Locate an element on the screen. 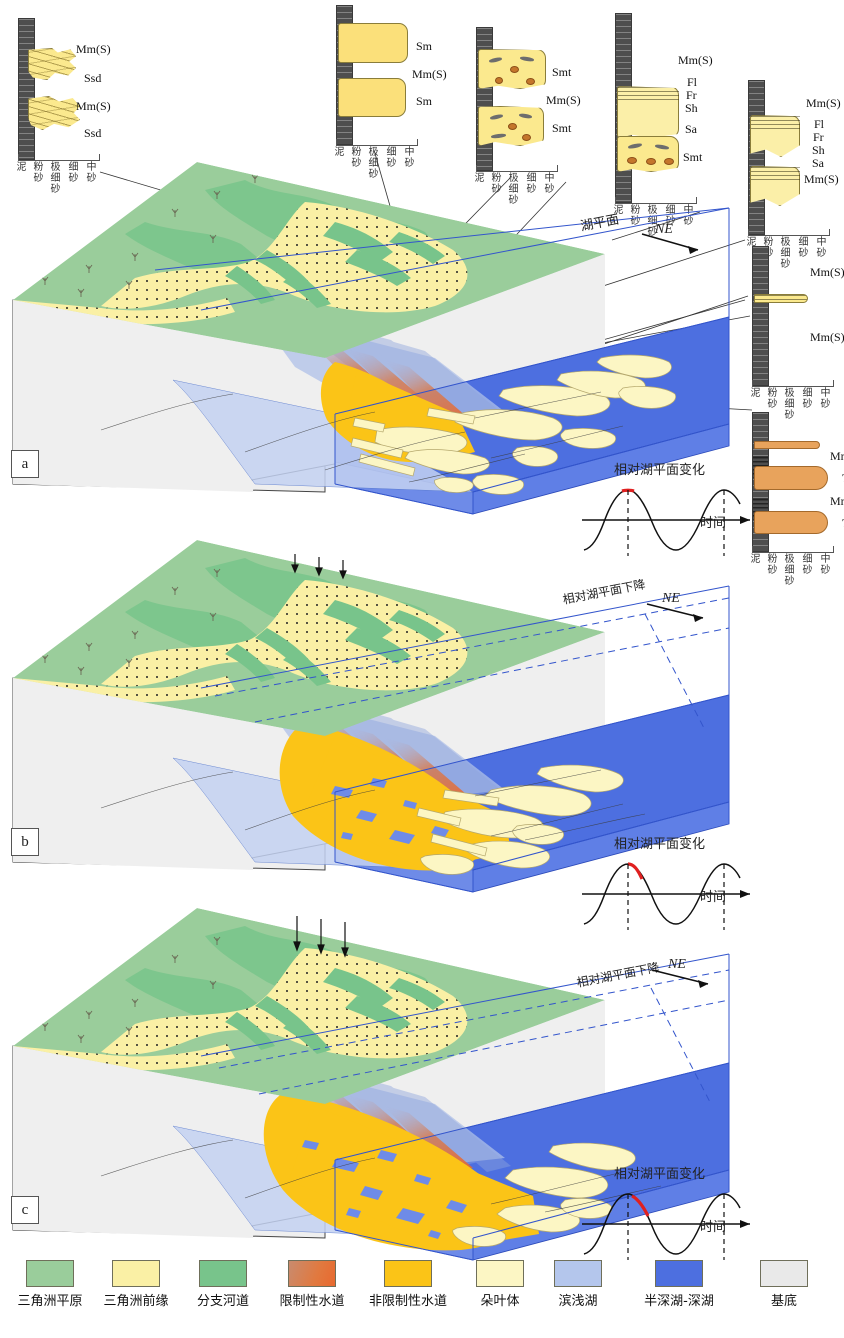 This screenshot has height=1338, width=844. legend-swatch-delta-plain is located at coordinates (50, 1273).